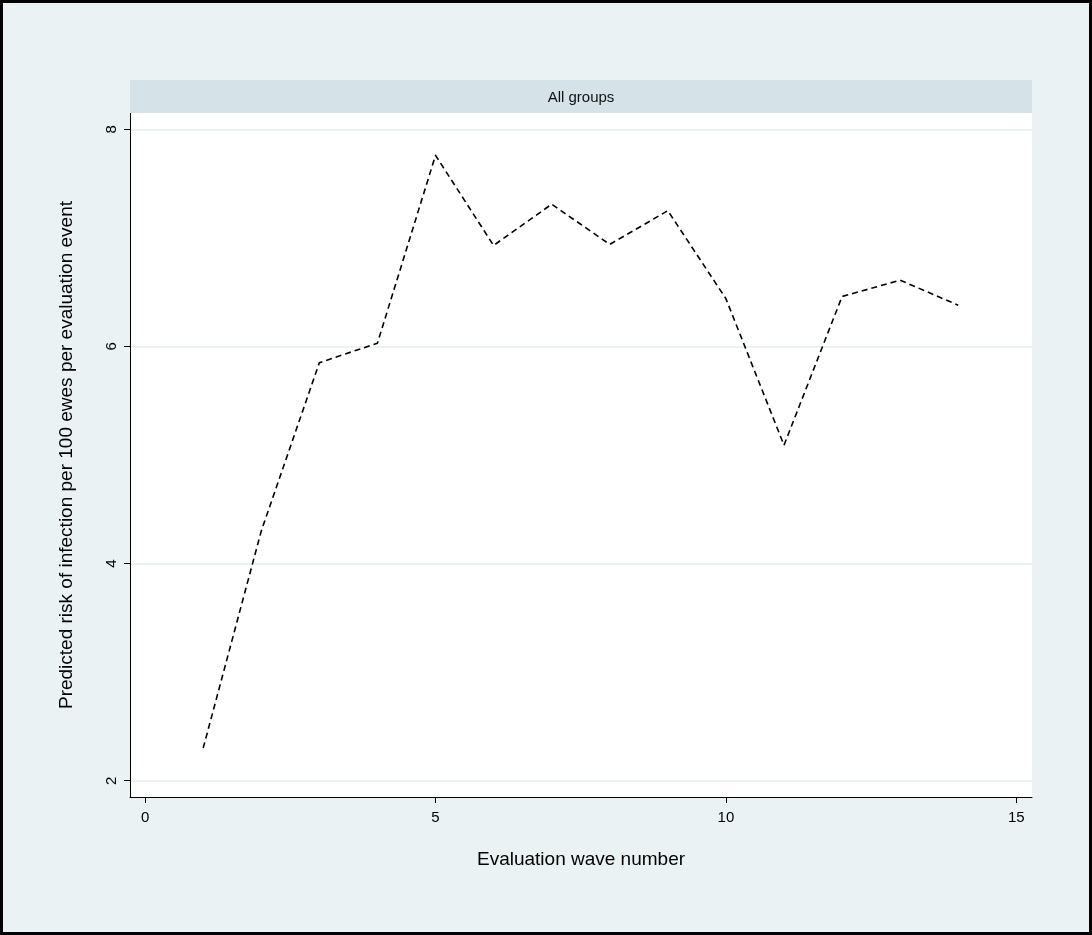  I want to click on y-tick-label: 4, so click(110, 563).